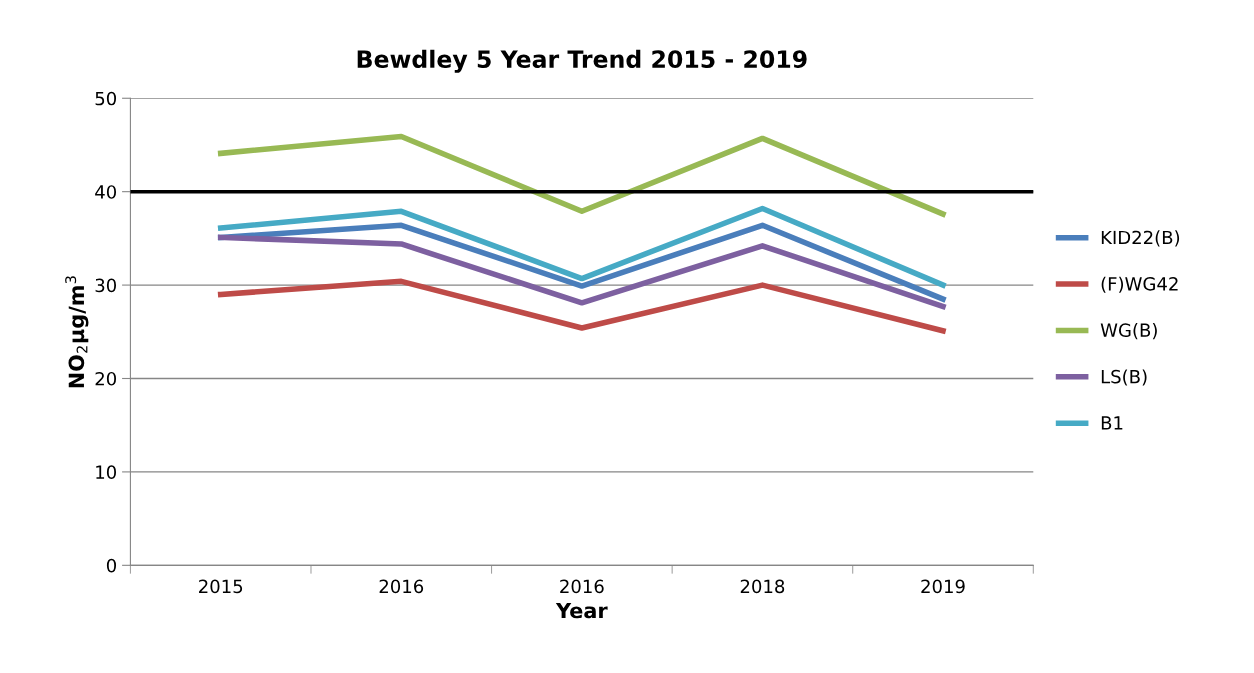 This screenshot has height=673, width=1254. Describe the element at coordinates (1140, 238) in the screenshot. I see `legend-label: KID22(B)` at that location.